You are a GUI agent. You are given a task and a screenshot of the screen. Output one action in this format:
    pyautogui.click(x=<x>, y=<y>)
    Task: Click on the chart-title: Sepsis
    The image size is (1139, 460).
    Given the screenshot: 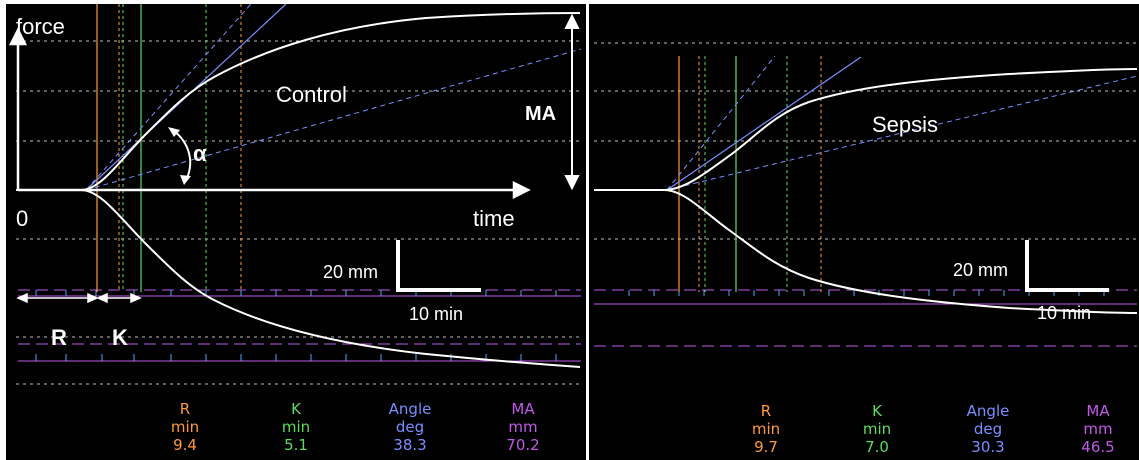 What is the action you would take?
    pyautogui.click(x=905, y=124)
    